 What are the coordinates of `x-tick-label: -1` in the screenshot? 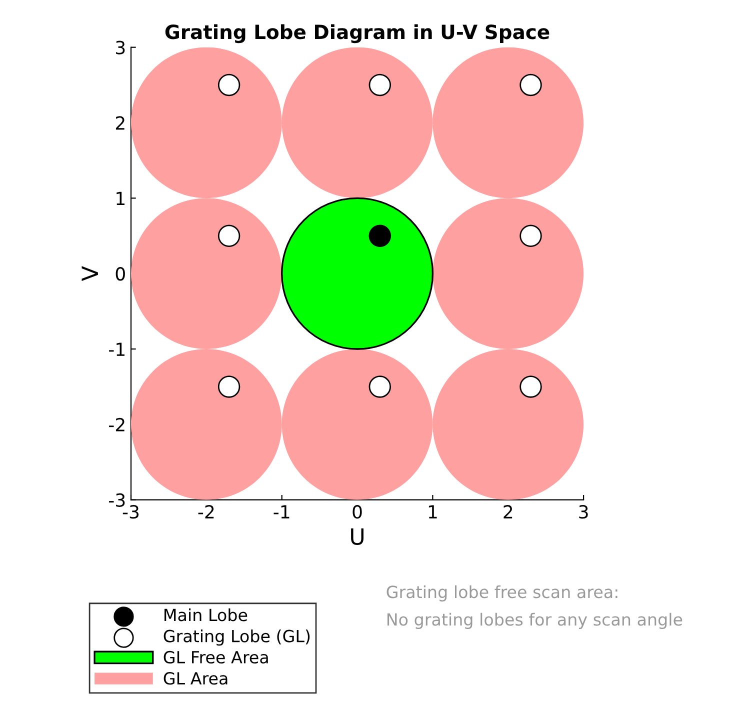 It's located at (282, 511).